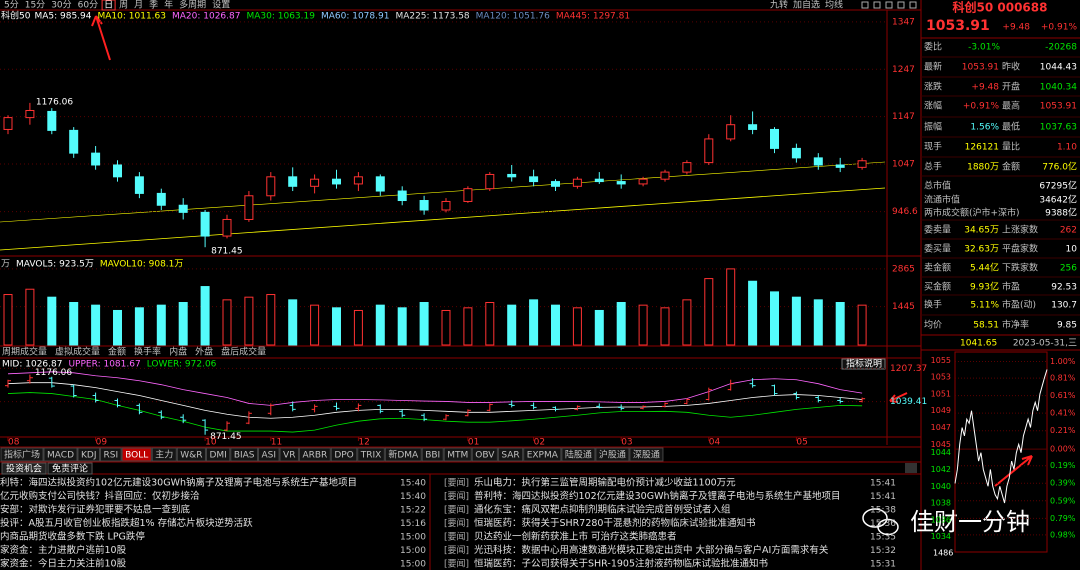 The height and width of the screenshot is (570, 1080). What do you see at coordinates (178, 483) in the screenshot?
I see `news-headline: 利特：海四达拟投资约102亿元建设30GWh钠离子及锂离子电池与系统生产基地项目` at bounding box center [178, 483].